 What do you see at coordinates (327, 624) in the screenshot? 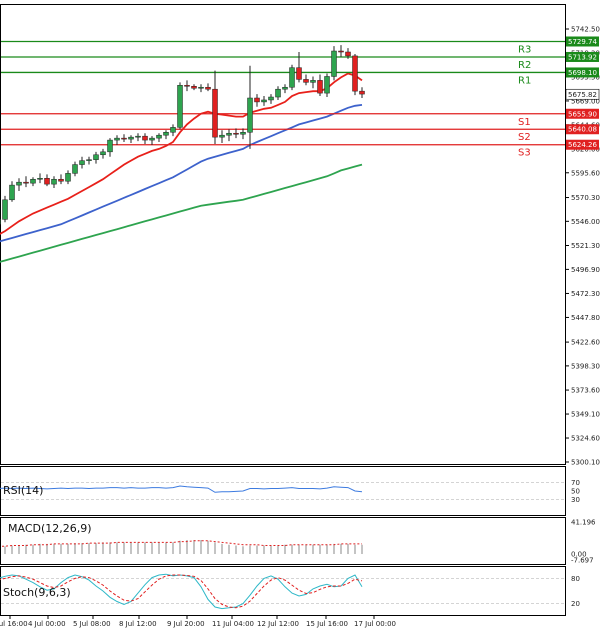
I see `time-tick-label: 15 Jul 16:00` at bounding box center [327, 624].